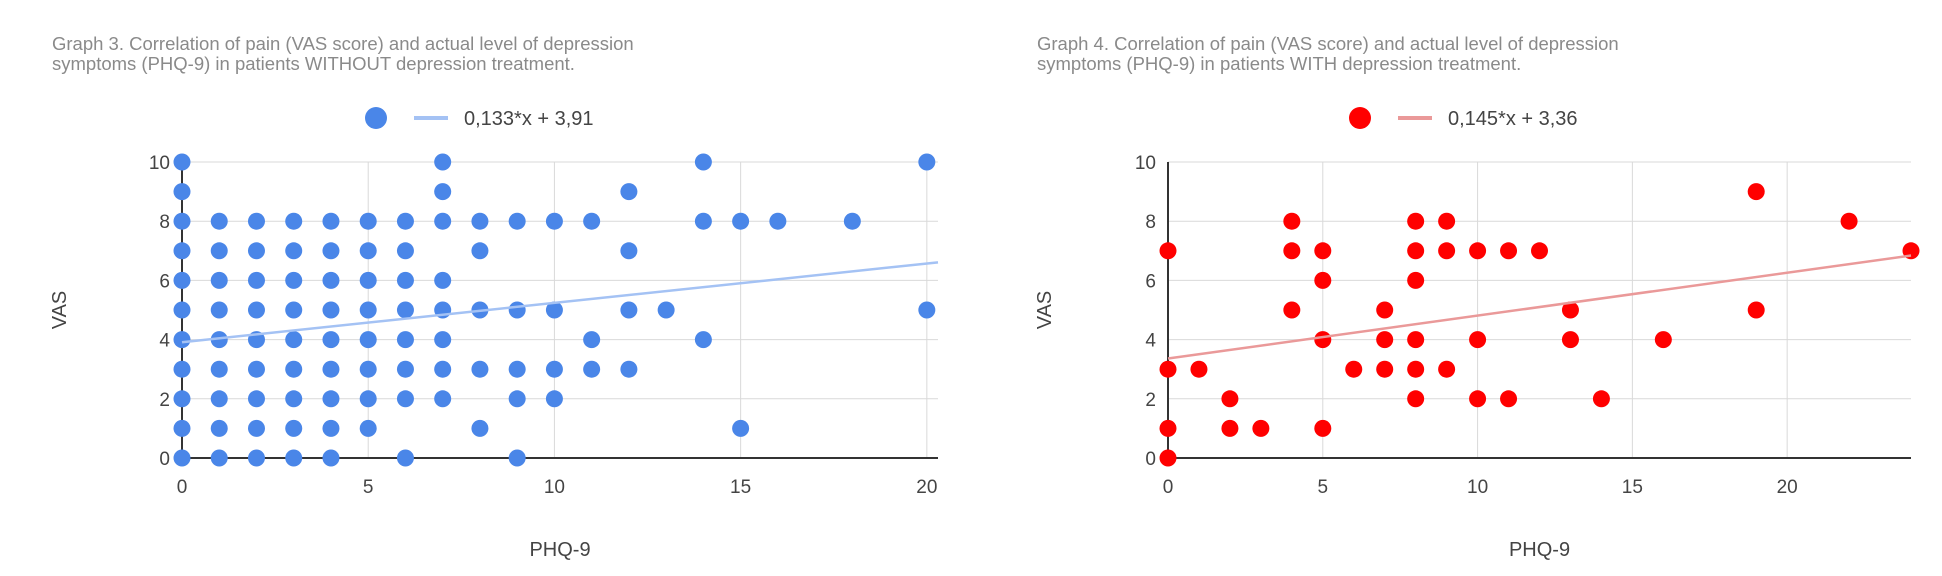  What do you see at coordinates (1150, 281) in the screenshot?
I see `y-tick-label: 6` at bounding box center [1150, 281].